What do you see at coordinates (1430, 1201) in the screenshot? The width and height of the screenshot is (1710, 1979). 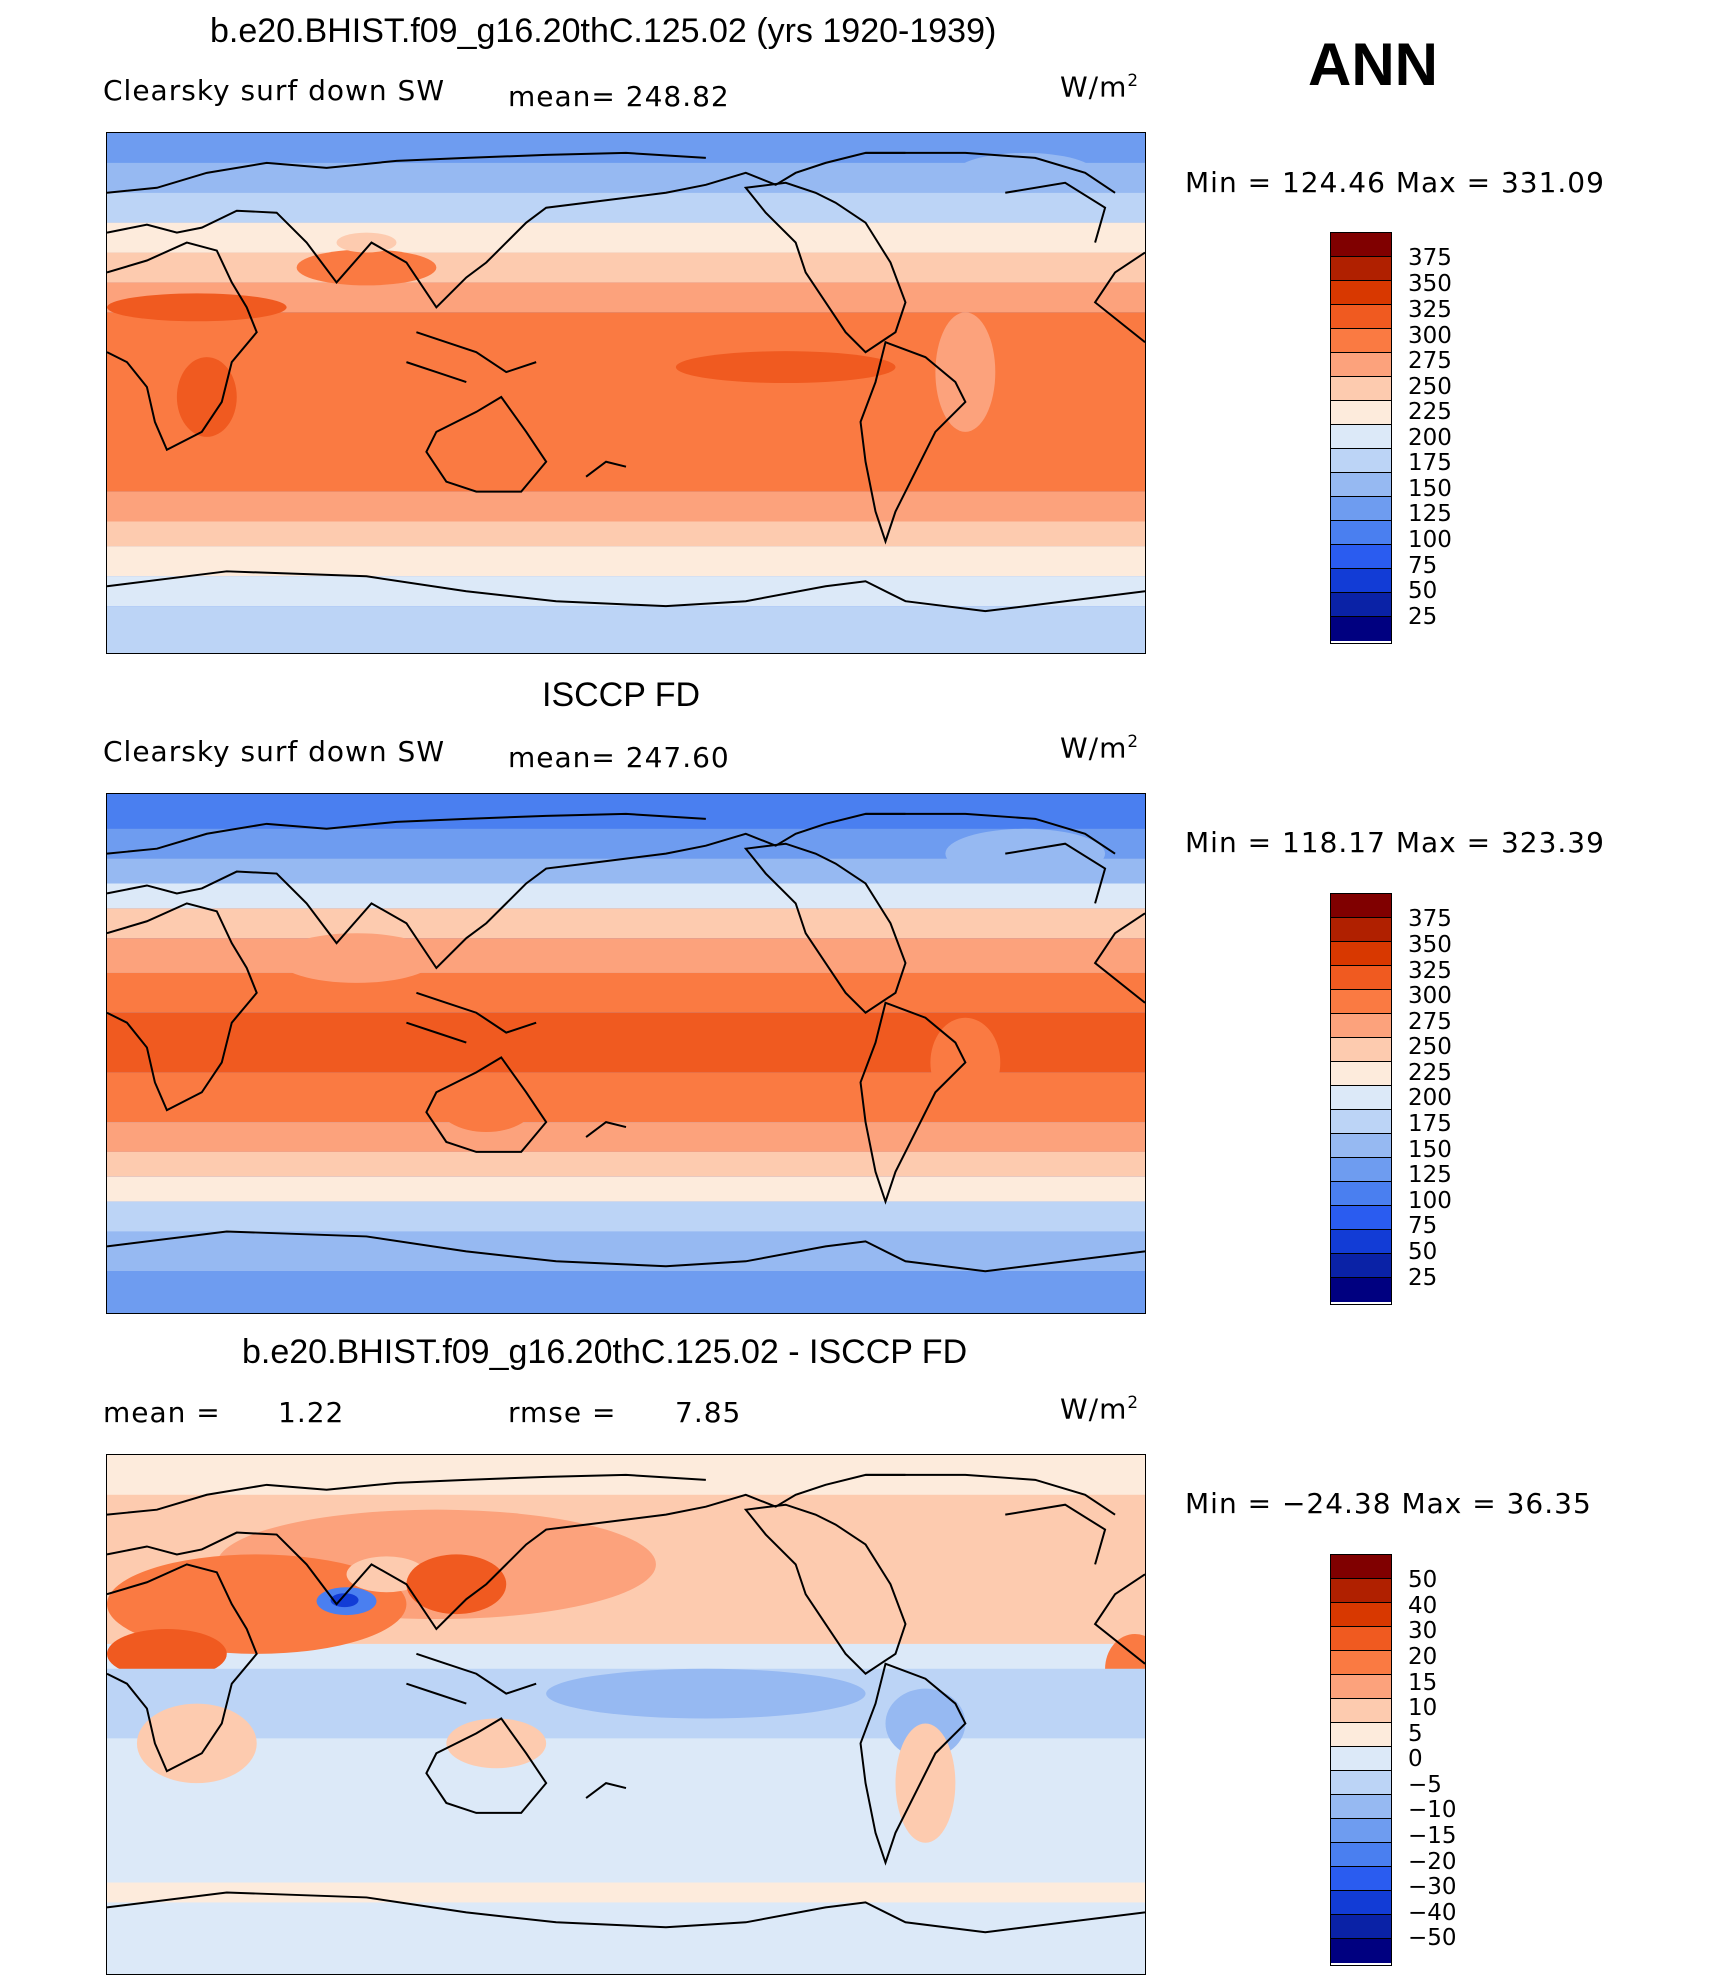 I see `panel2-cbar-tick: 100` at bounding box center [1430, 1201].